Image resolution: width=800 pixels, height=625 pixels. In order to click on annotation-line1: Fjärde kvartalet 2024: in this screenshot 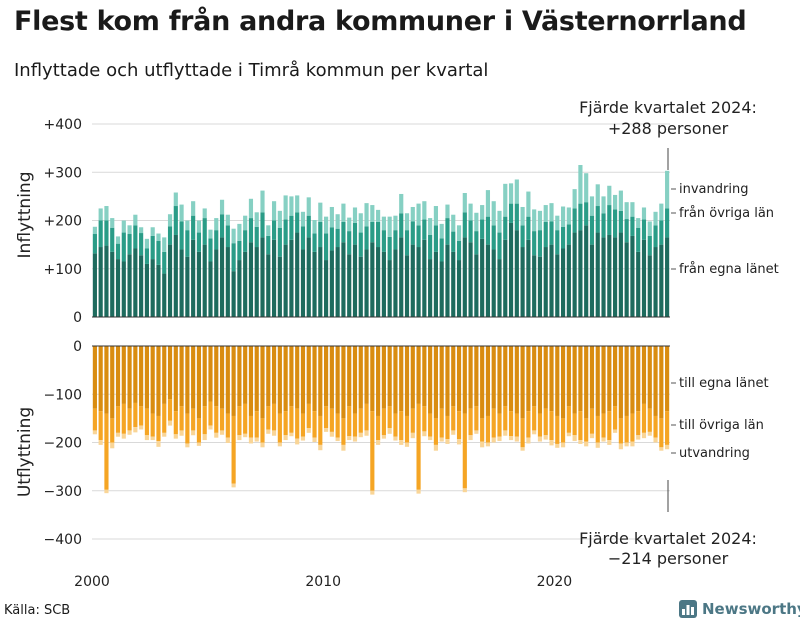, I will do `click(668, 107)`.